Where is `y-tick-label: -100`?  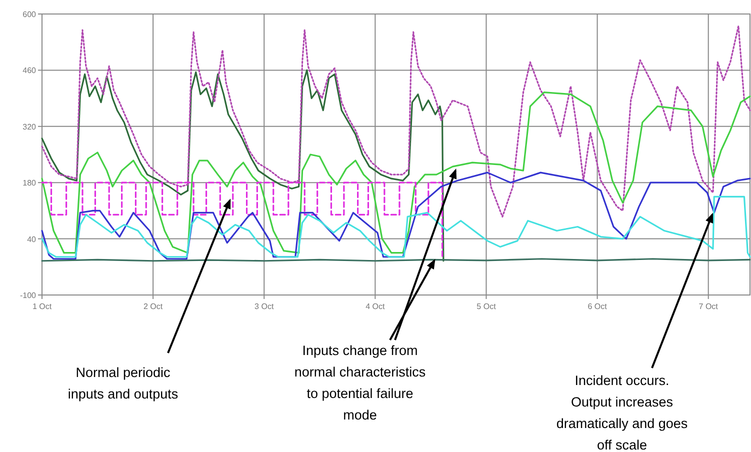
y-tick-label: -100 is located at coordinates (28, 295).